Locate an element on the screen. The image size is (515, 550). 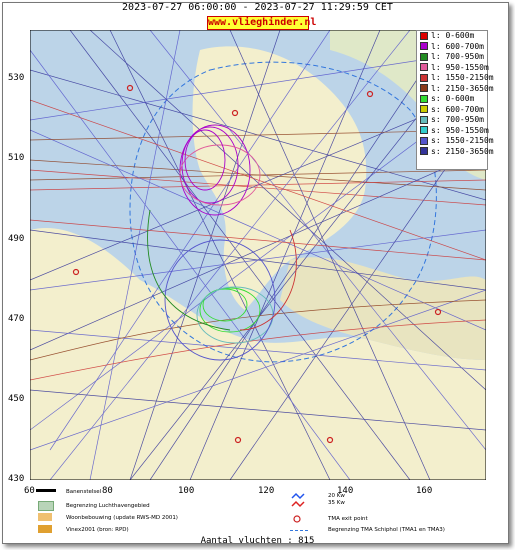
housing-swatch is located at coordinates (45, 517).